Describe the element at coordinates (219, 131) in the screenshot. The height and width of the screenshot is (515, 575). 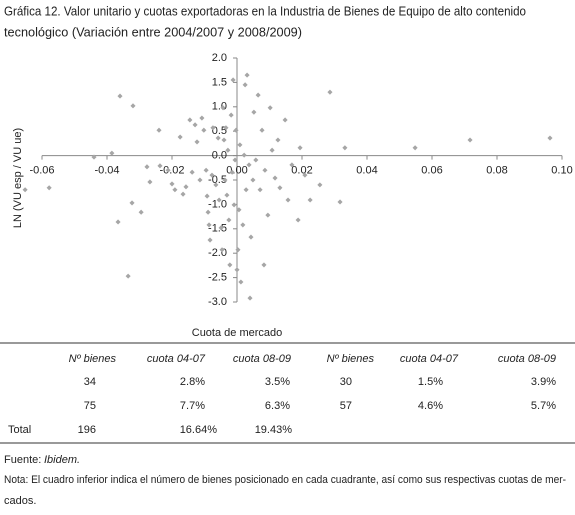
I see `y-tick-label: 0.5` at that location.